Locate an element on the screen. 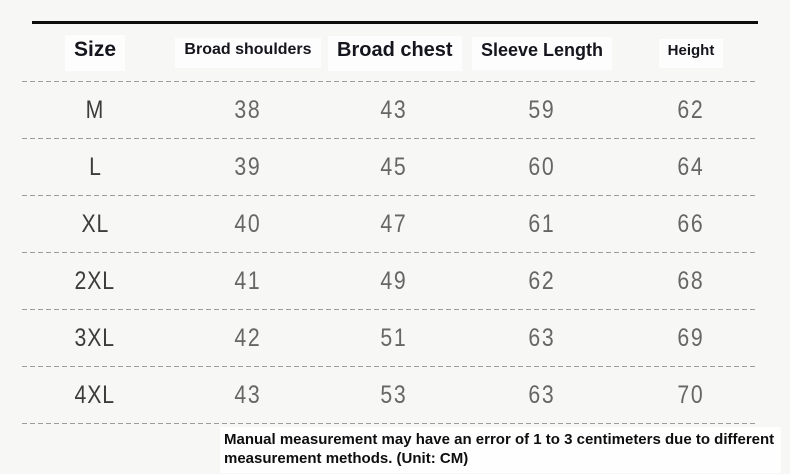  shoulders-cell: 43 is located at coordinates (248, 395).